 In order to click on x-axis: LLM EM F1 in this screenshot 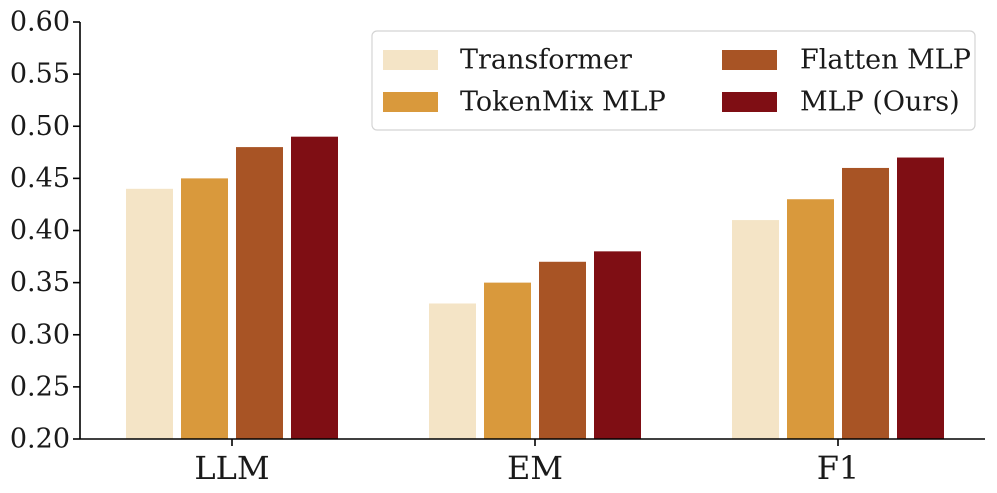, I will do `click(532, 462)`.